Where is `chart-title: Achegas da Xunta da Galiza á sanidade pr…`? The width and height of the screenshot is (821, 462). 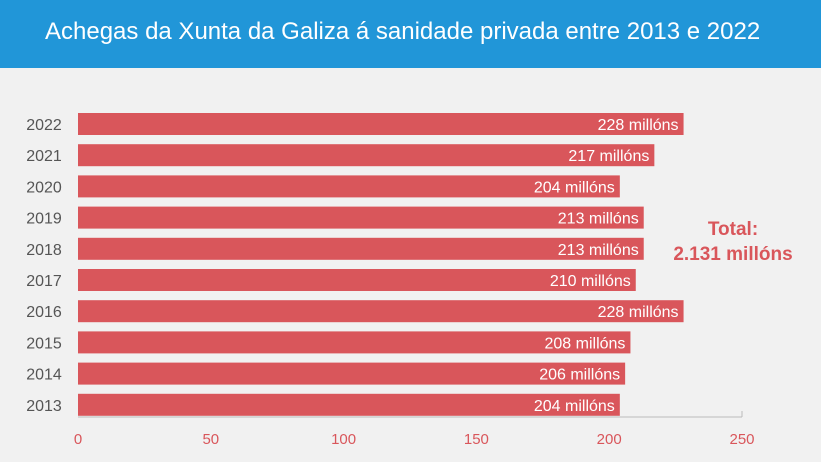
chart-title: Achegas da Xunta da Galiza á sanidade pr… is located at coordinates (403, 31).